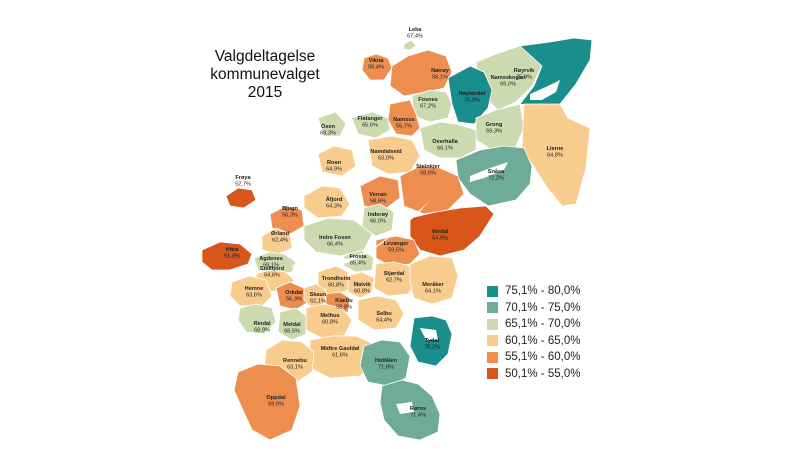  What do you see at coordinates (418, 409) in the screenshot?
I see `municipality-name-label: Røros` at bounding box center [418, 409].